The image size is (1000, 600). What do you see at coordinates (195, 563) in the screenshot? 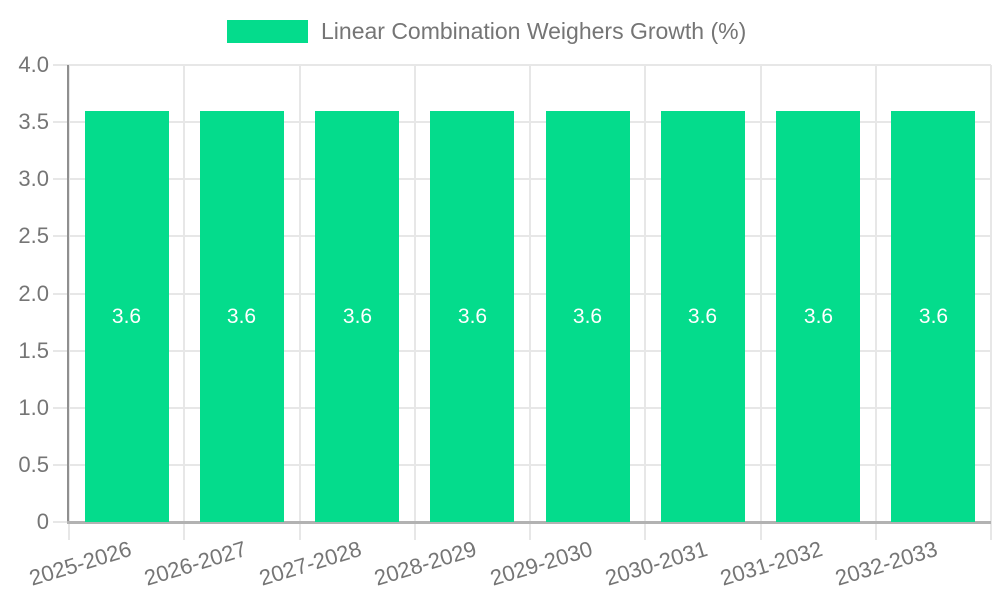
I see `x-tick-label: 2026-2027` at bounding box center [195, 563].